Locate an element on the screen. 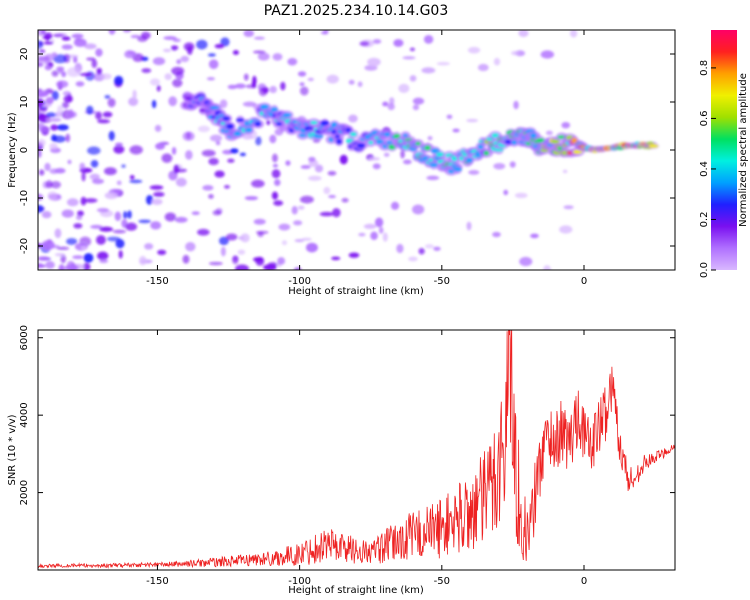 Image resolution: width=750 pixels, height=600 pixels. snr-ytick-label: 4000 is located at coordinates (24, 414).